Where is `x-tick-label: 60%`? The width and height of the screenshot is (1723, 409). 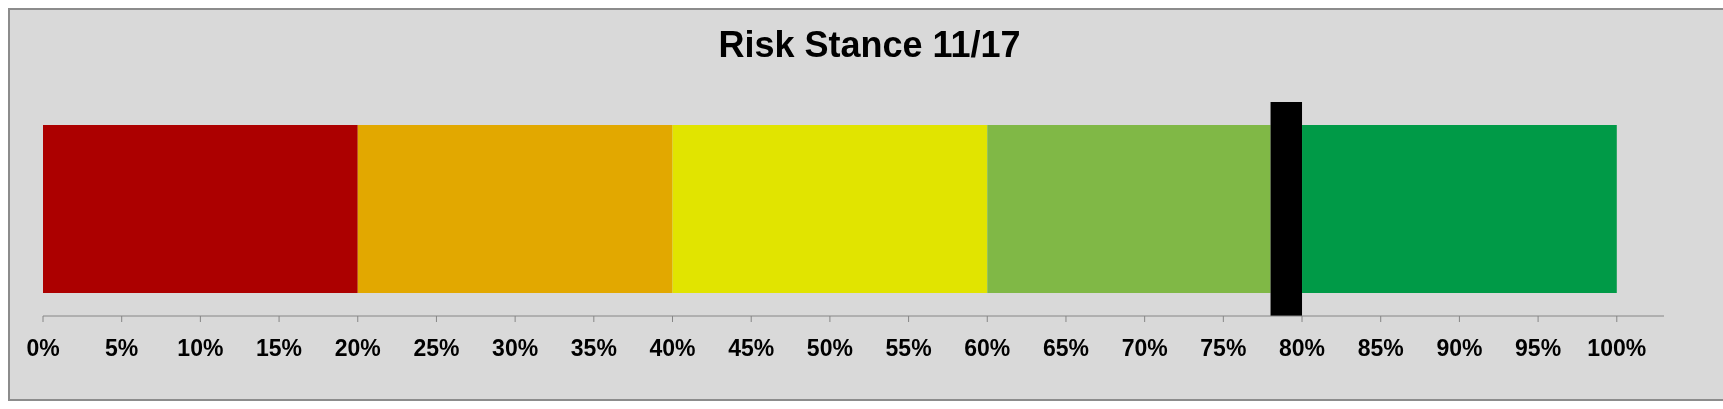 x-tick-label: 60% is located at coordinates (987, 348).